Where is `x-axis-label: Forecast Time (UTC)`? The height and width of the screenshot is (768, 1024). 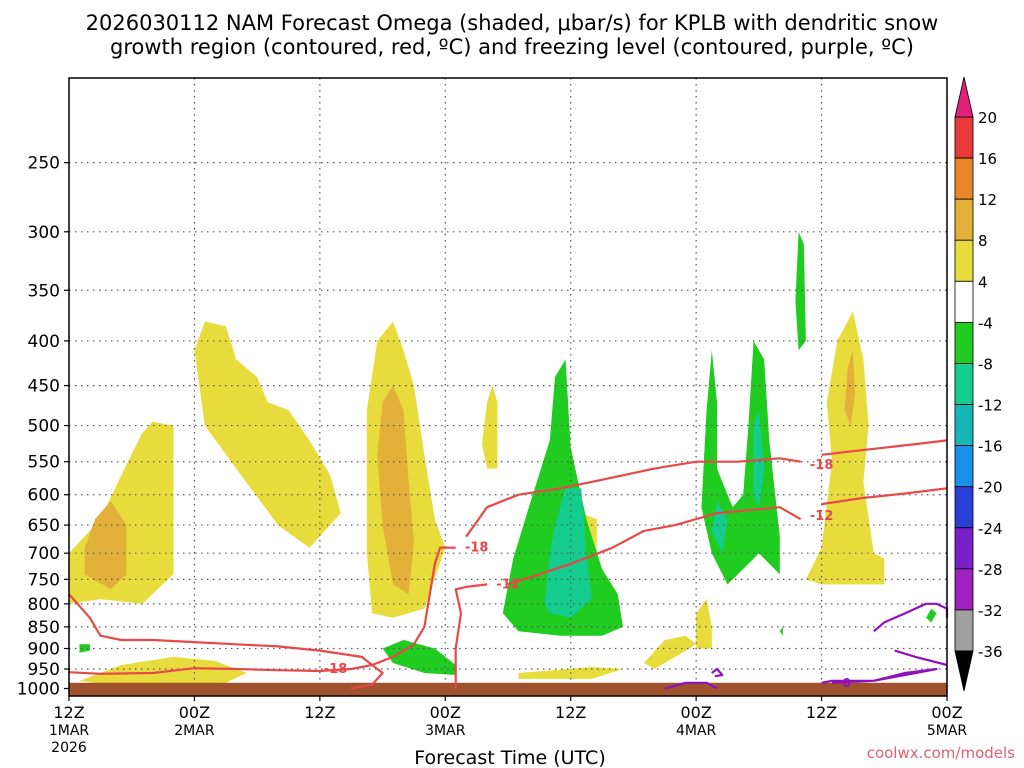
x-axis-label: Forecast Time (UTC) is located at coordinates (509, 757).